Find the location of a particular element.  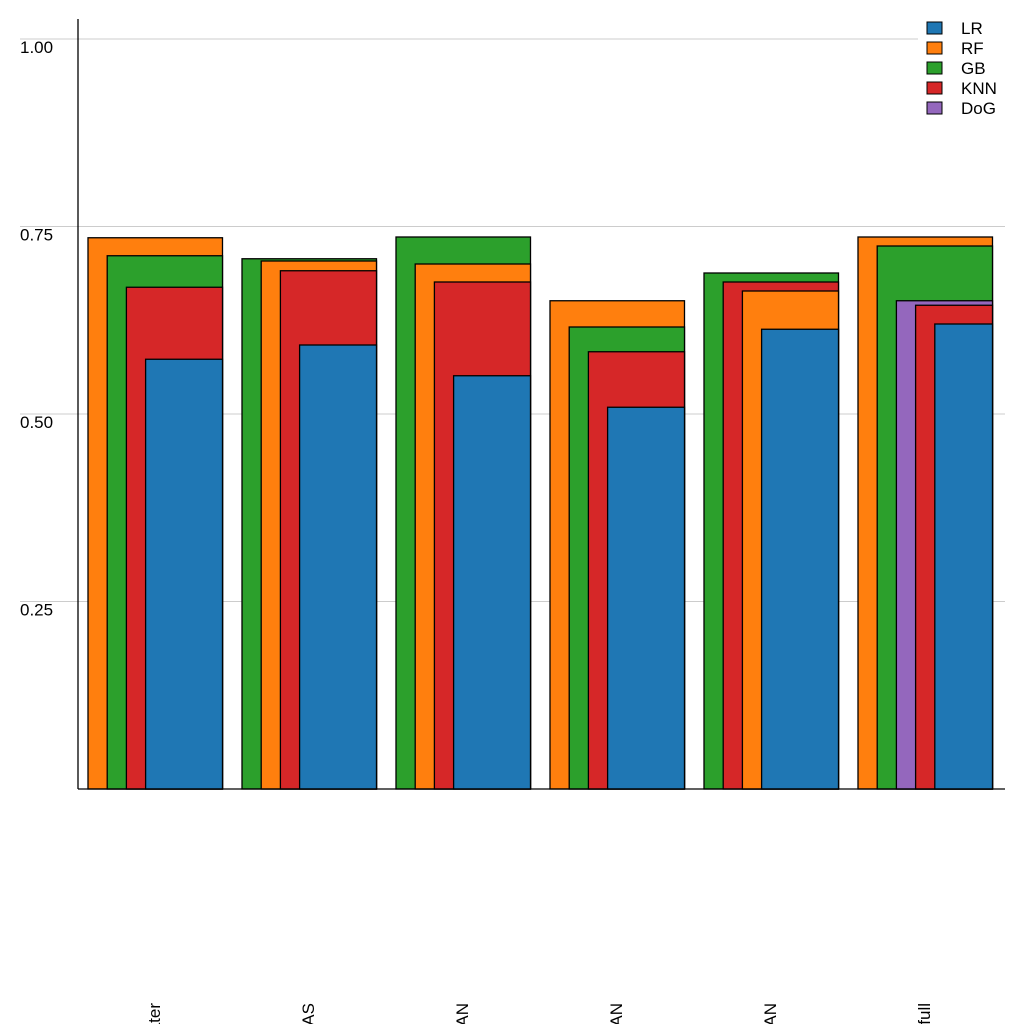

legend-label: GB is located at coordinates (973, 68).